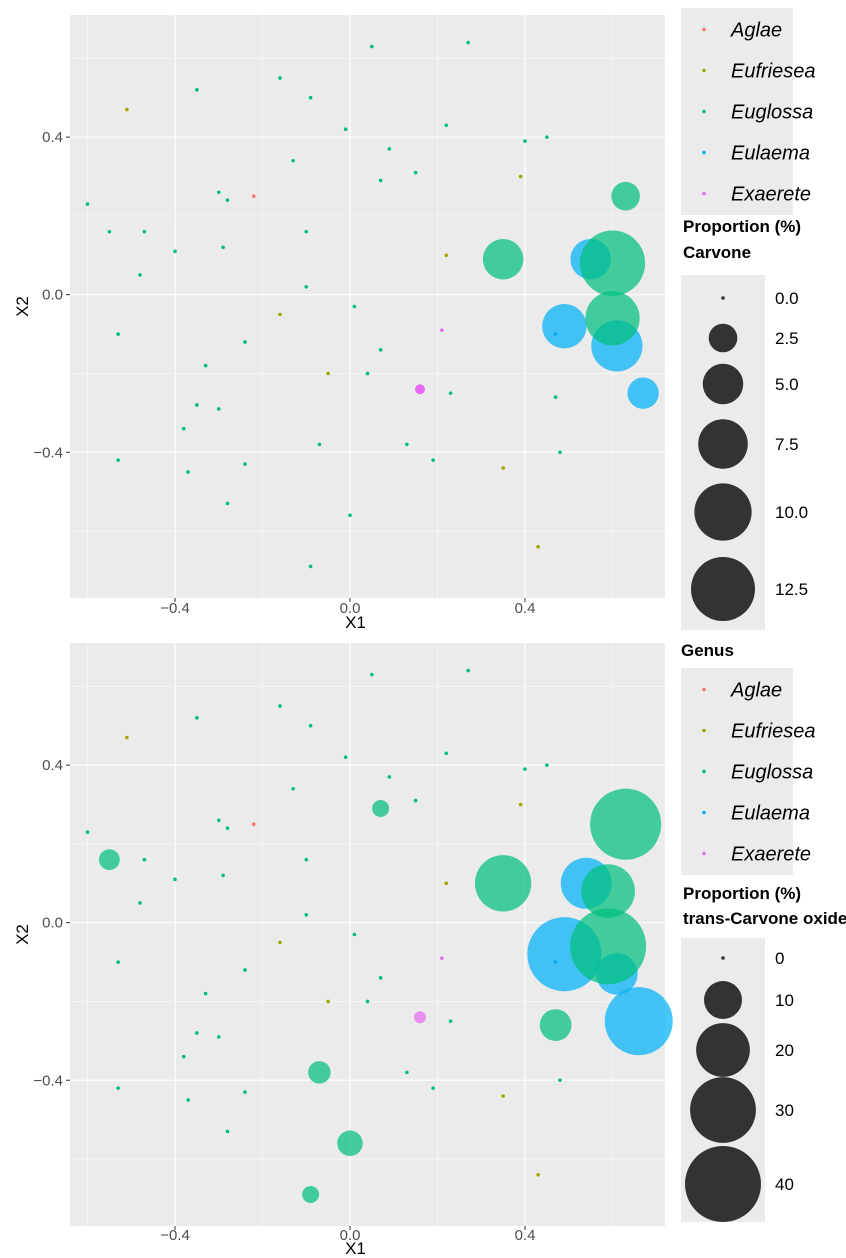 Image resolution: width=846 pixels, height=1258 pixels. I want to click on size-key-label: 10, so click(784, 1000).